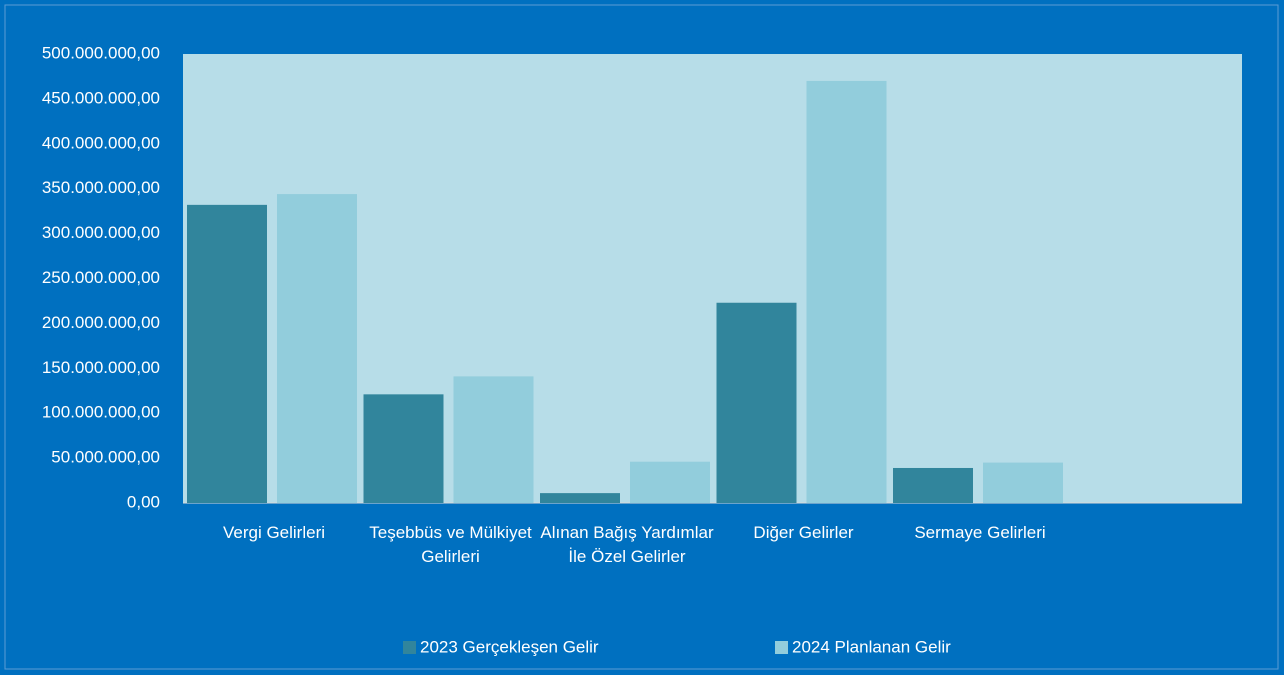 This screenshot has width=1284, height=675. Describe the element at coordinates (101, 142) in the screenshot. I see `y-tick-label: 400.000.000,00` at that location.